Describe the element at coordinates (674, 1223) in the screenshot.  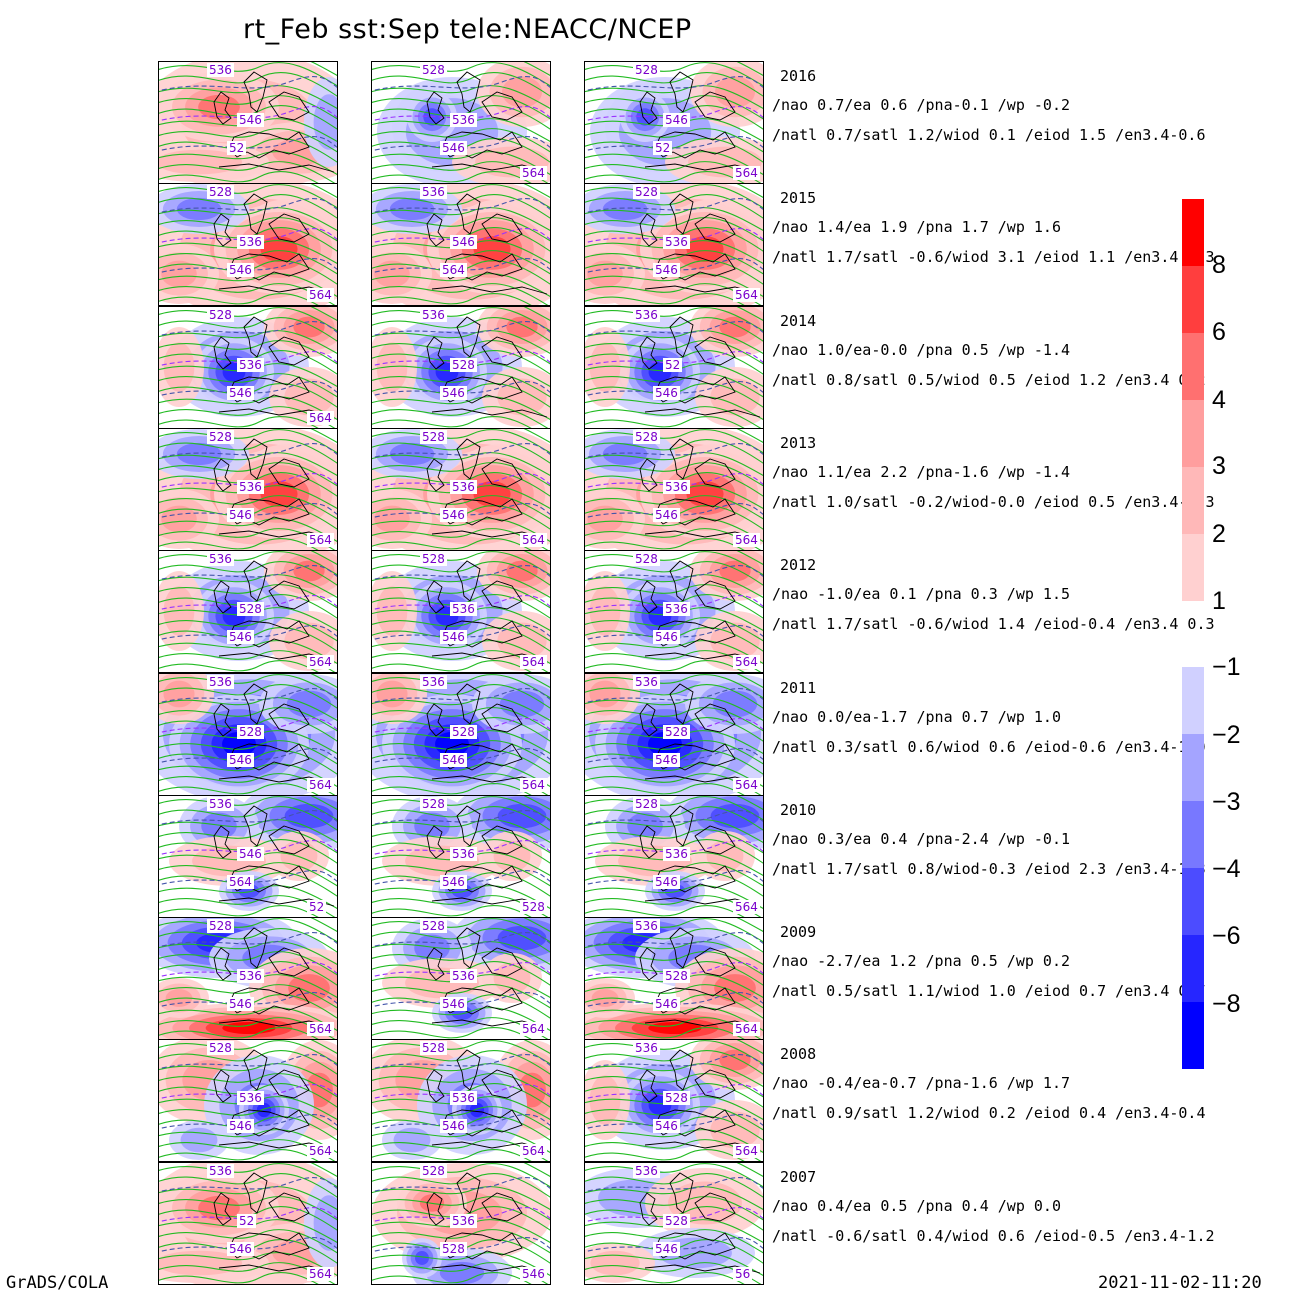
I see `map-panel: 536 528 546 56` at that location.